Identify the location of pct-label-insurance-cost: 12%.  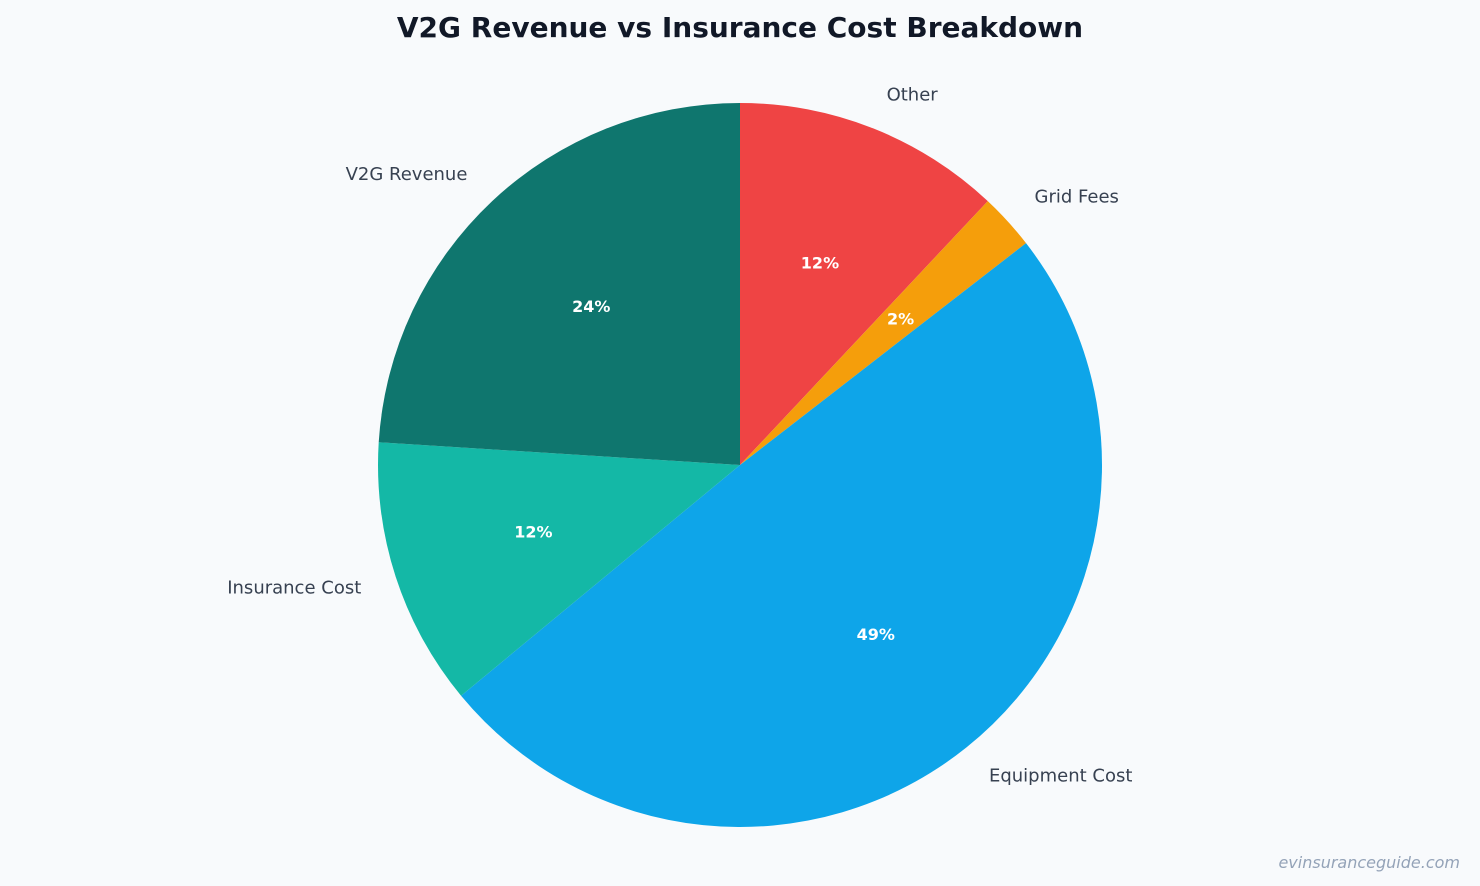
(533, 532).